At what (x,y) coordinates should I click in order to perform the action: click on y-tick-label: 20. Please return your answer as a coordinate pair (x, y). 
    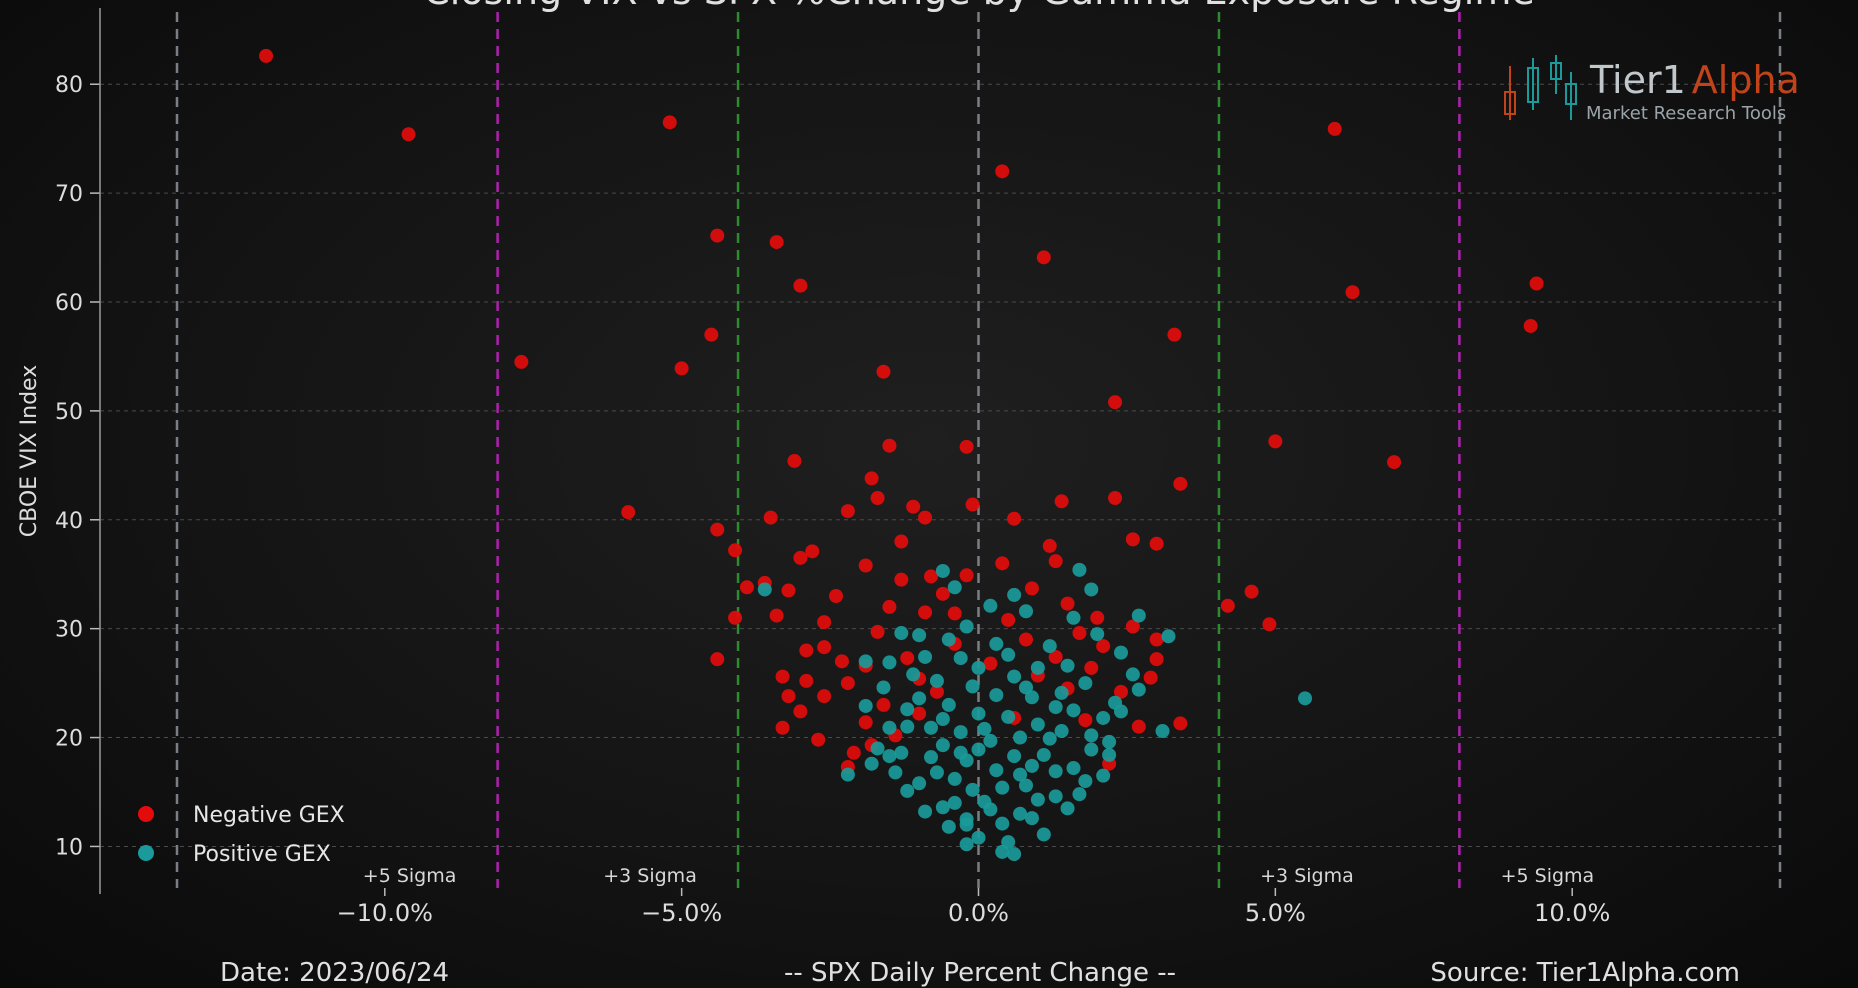
    Looking at the image, I should click on (69, 739).